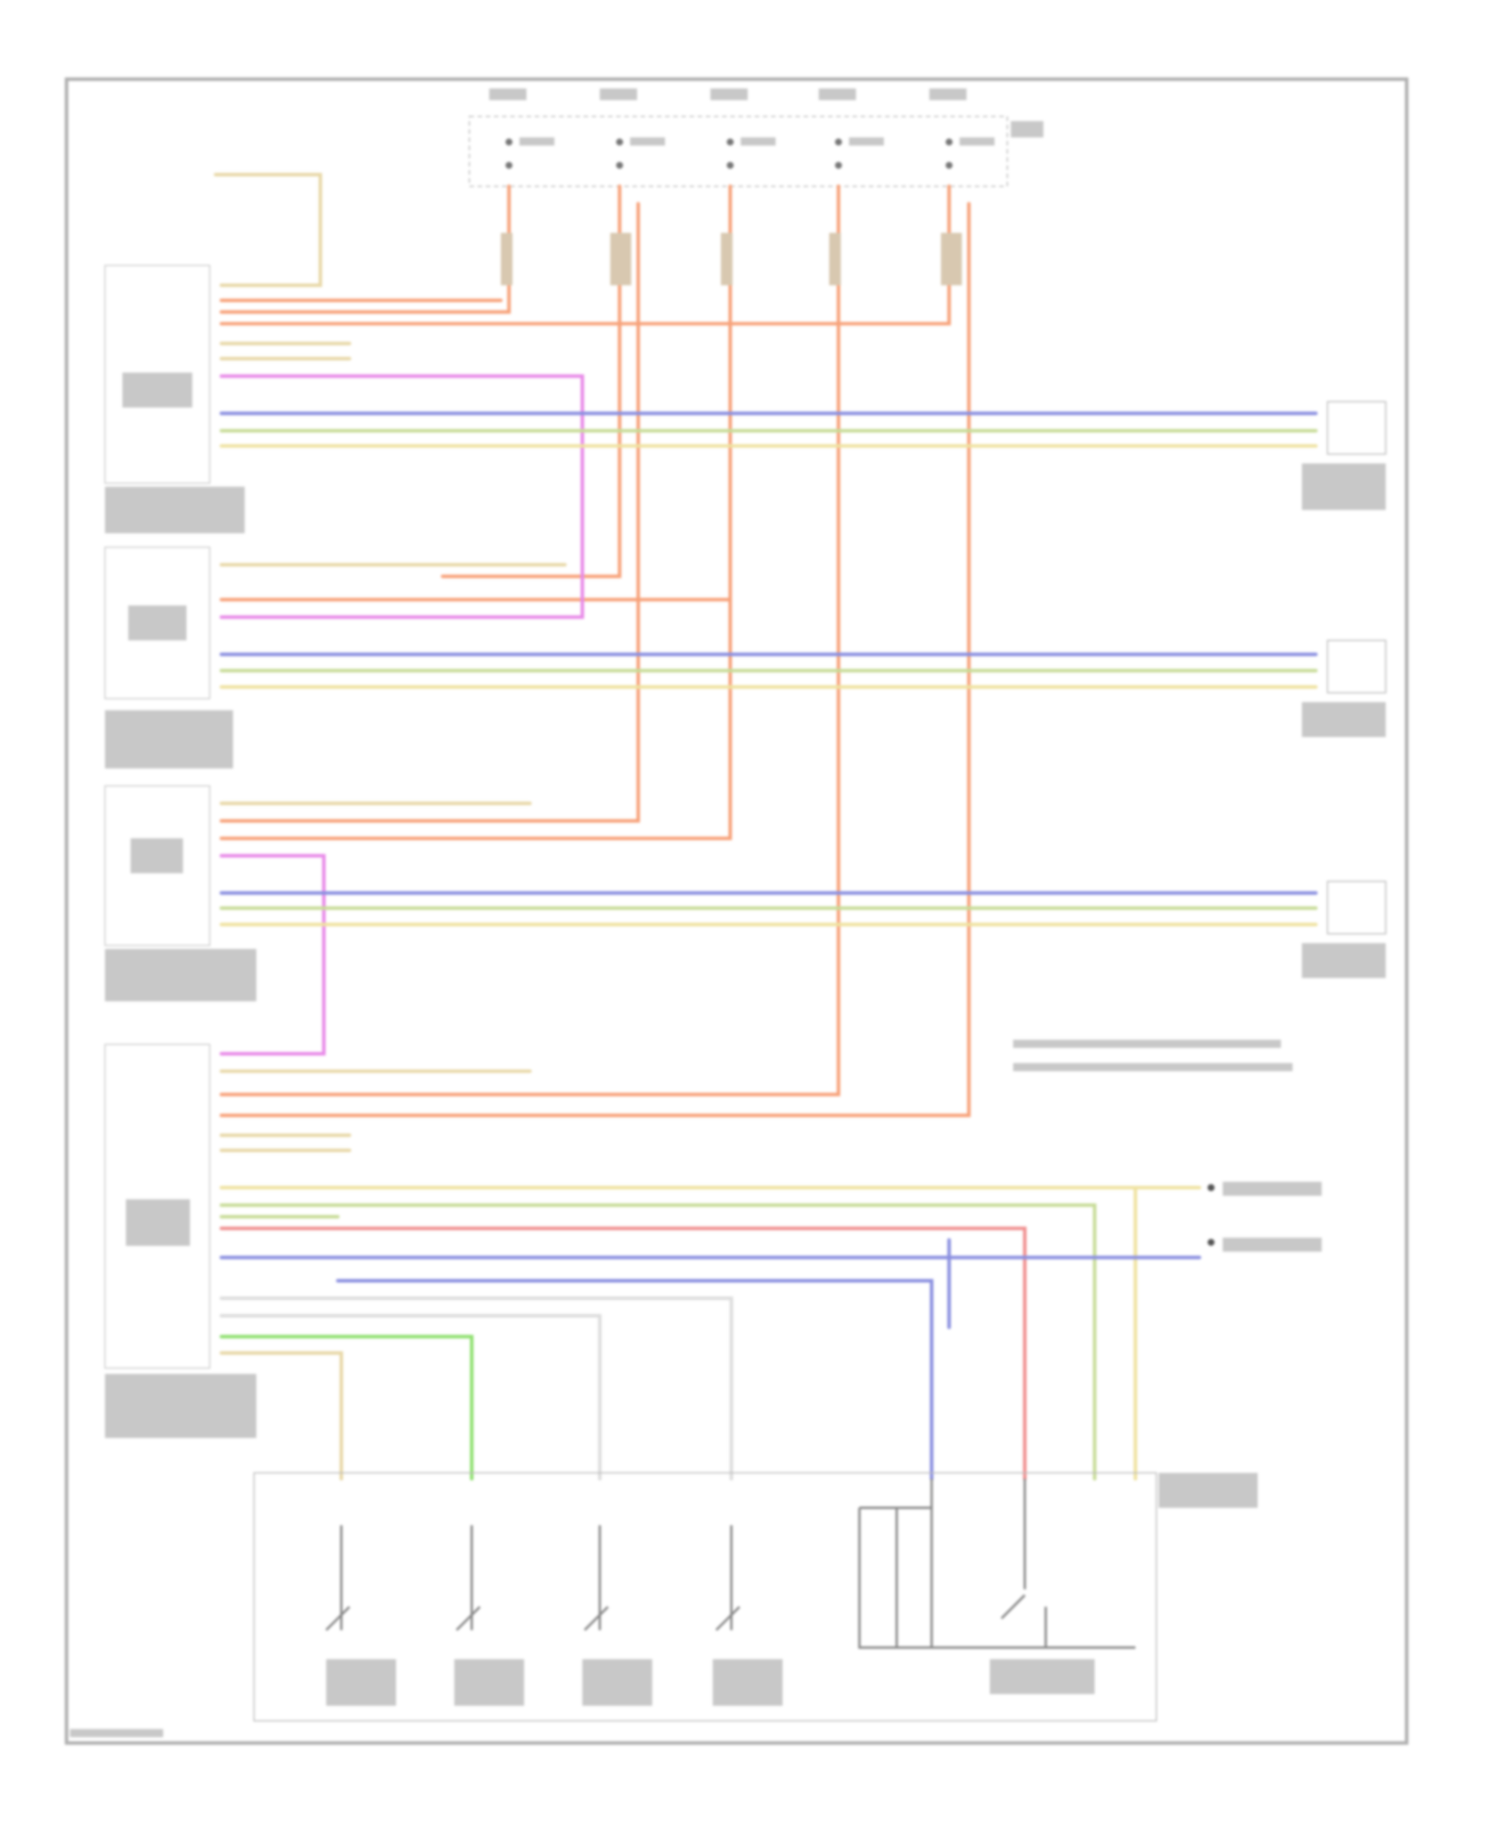  What do you see at coordinates (180, 893) in the screenshot?
I see `module-left-rear` at bounding box center [180, 893].